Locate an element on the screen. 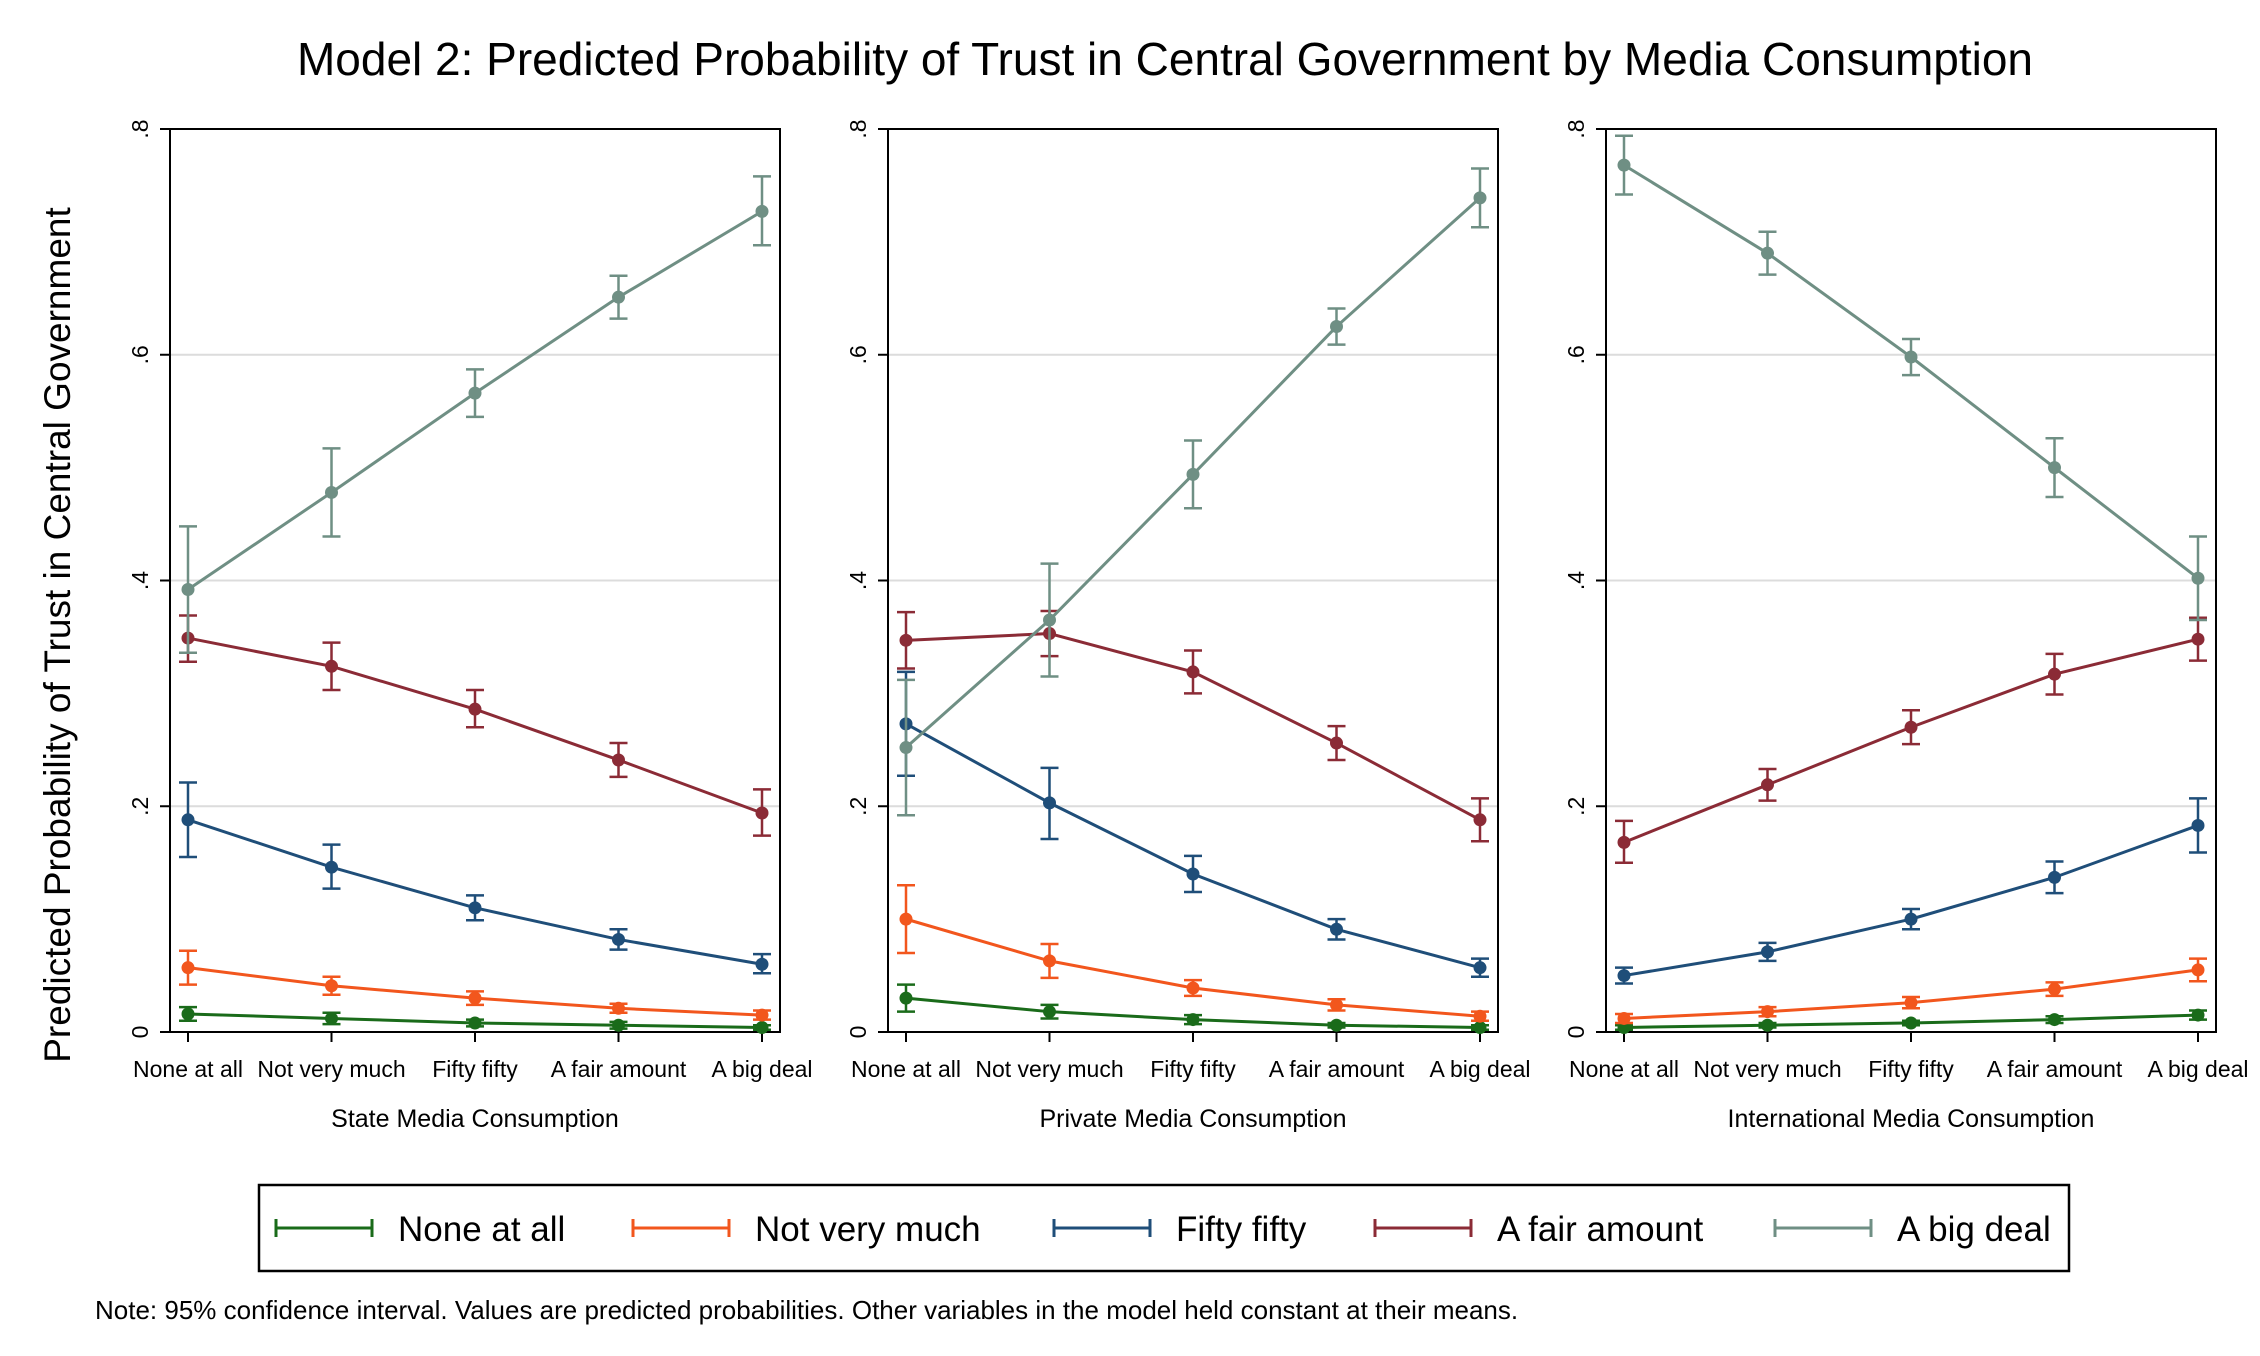  x-axis-title: International Media Consumption is located at coordinates (1911, 1119).